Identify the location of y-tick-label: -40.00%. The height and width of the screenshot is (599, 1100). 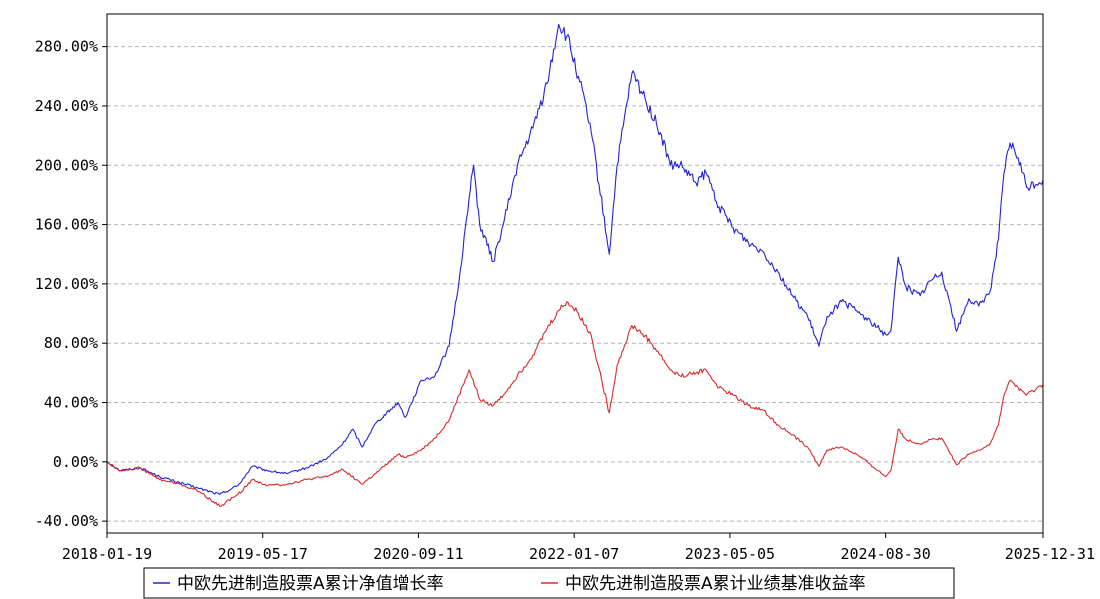
(66, 521).